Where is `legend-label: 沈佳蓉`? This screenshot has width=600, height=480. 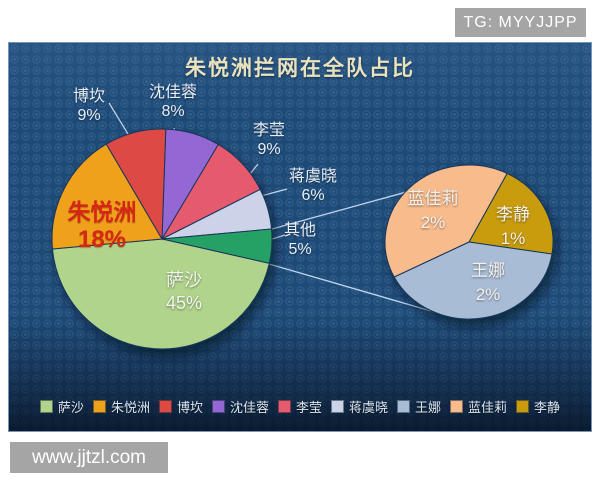
legend-label: 沈佳蓉 is located at coordinates (249, 407).